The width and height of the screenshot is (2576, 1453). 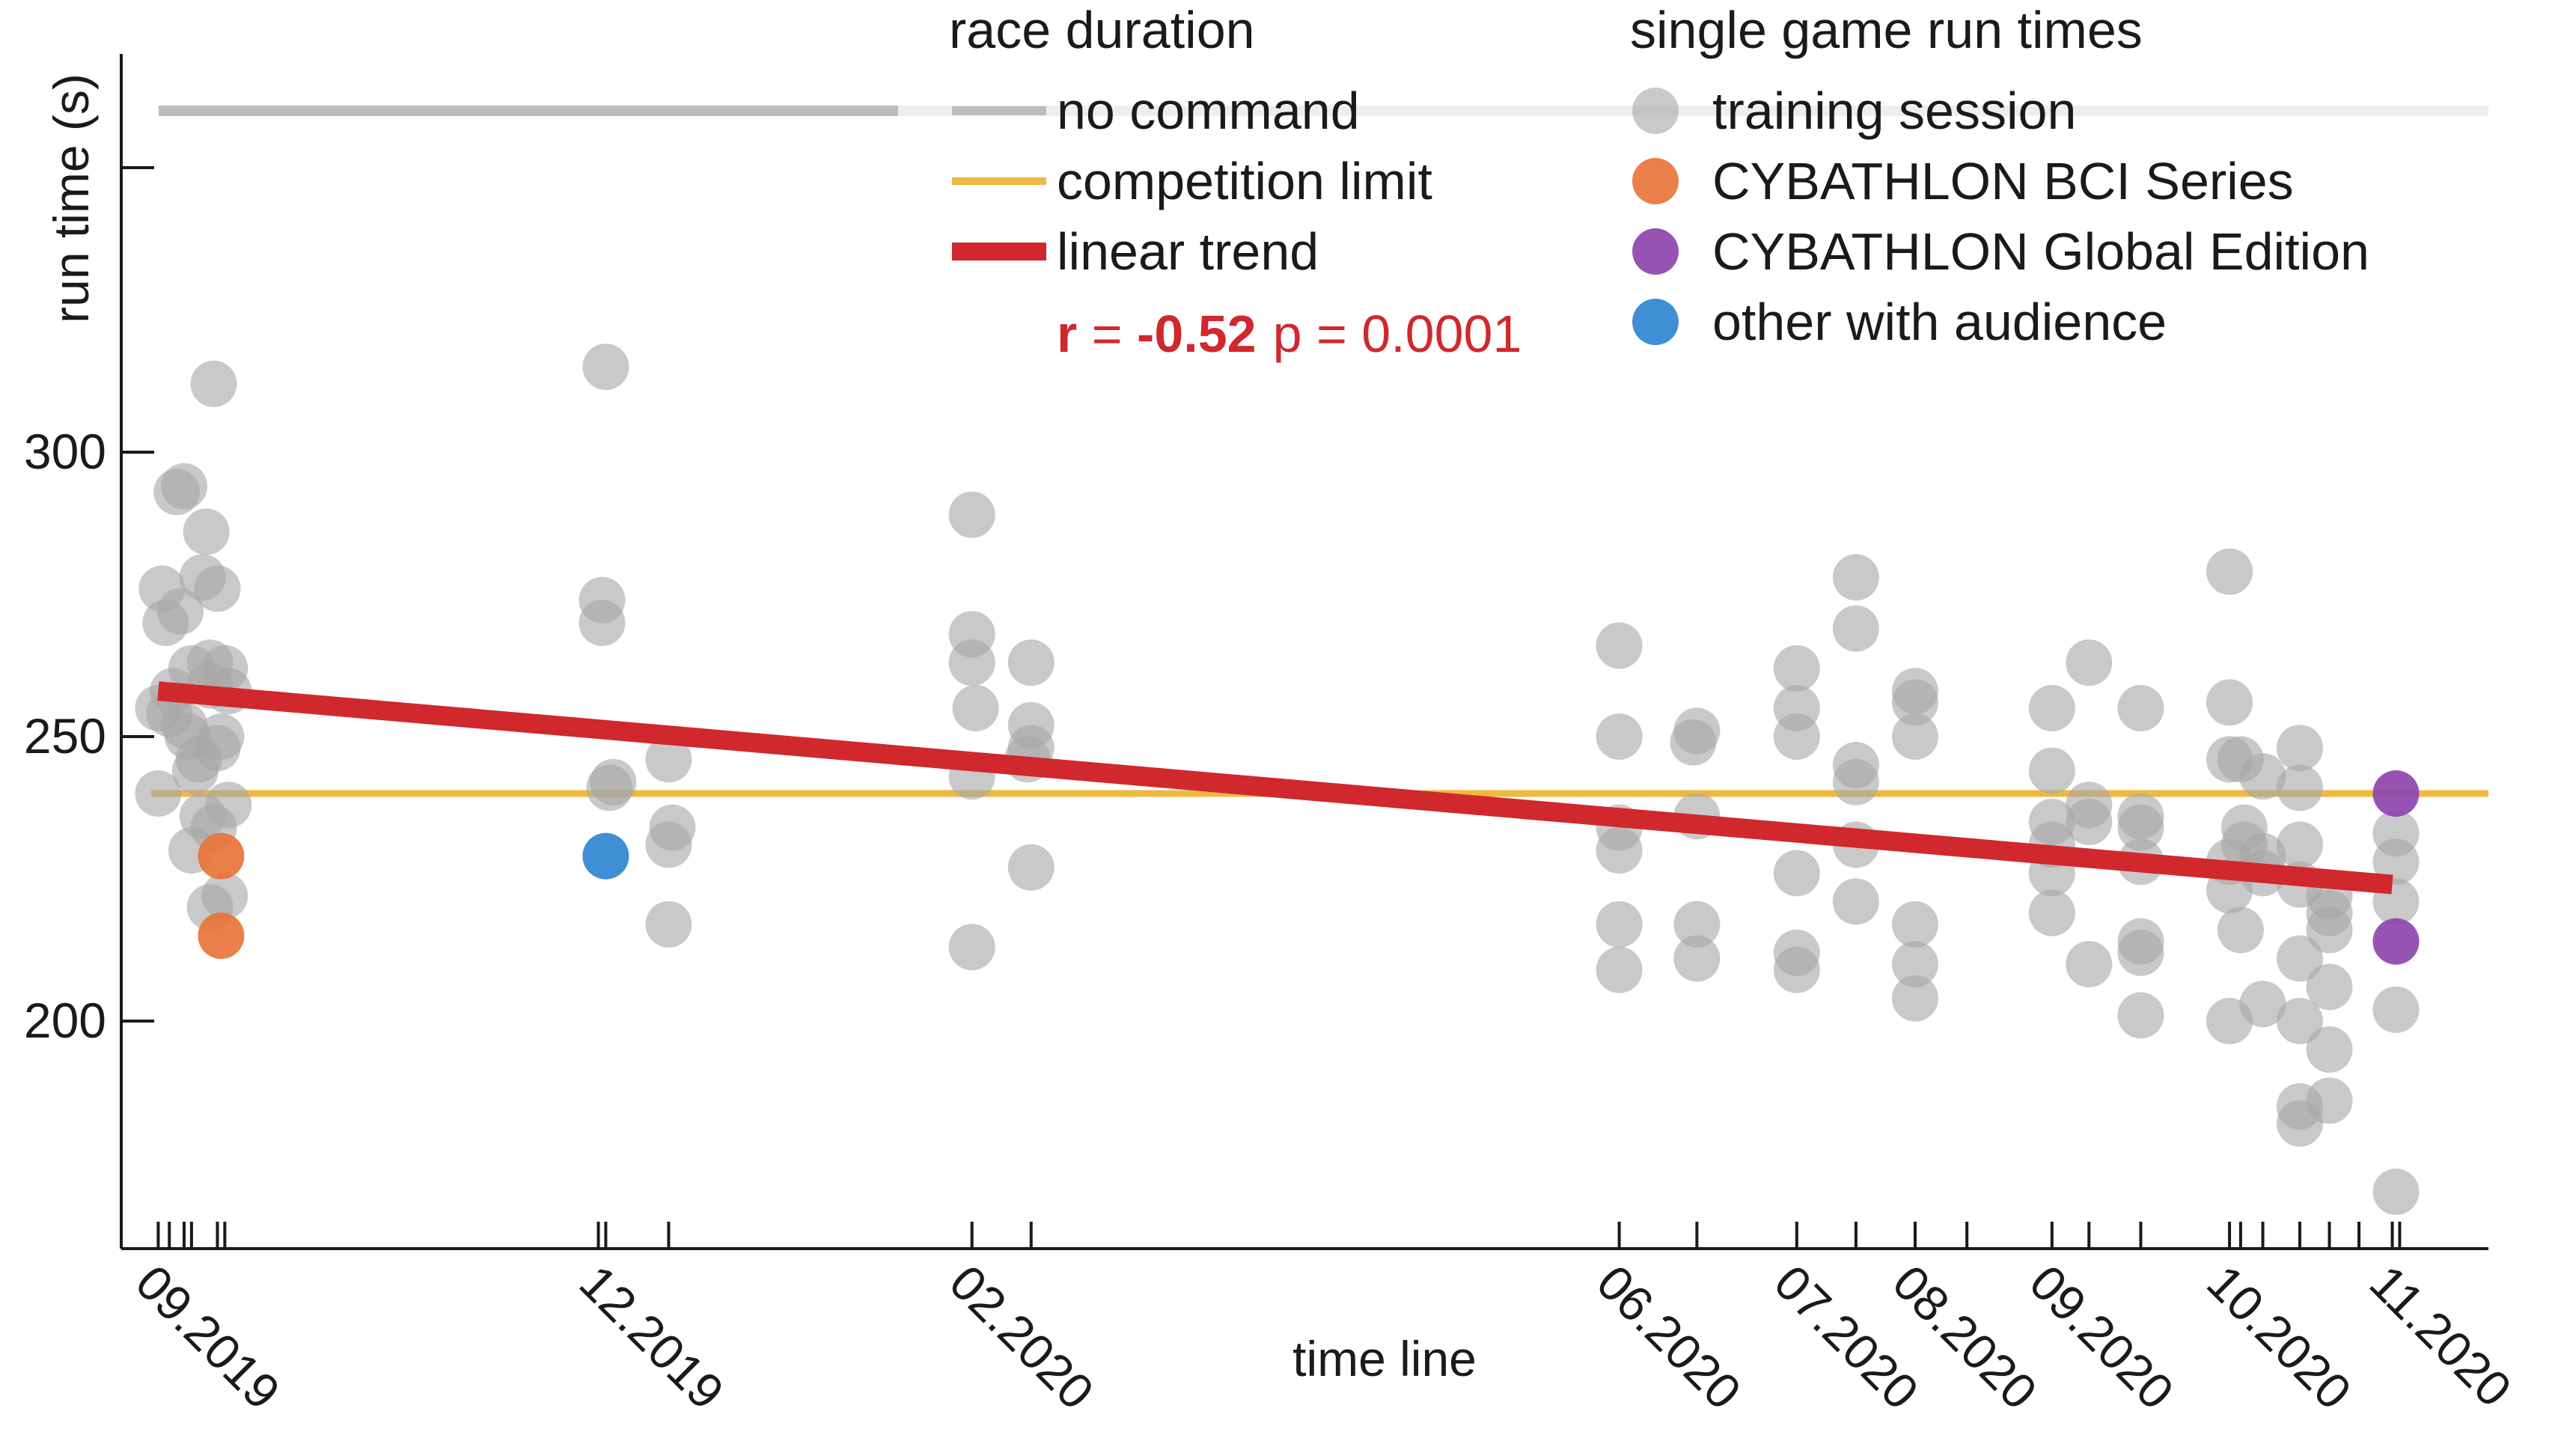 I want to click on x-tick-label: 11.2020, so click(x=2441, y=1337).